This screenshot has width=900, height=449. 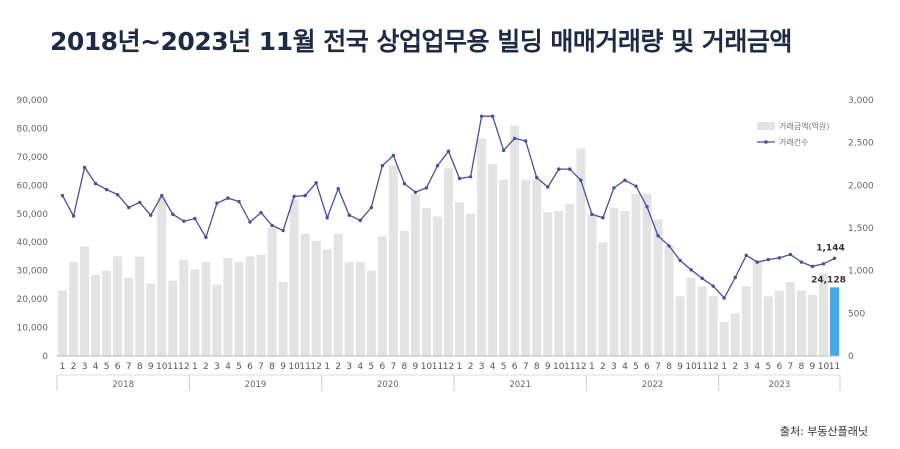 What do you see at coordinates (537, 367) in the screenshot?
I see `x-tick-month: 8` at bounding box center [537, 367].